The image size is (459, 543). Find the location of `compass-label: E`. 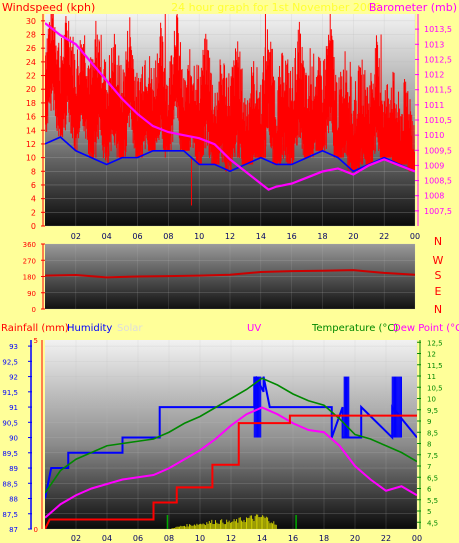

compass-label: E is located at coordinates (438, 291).